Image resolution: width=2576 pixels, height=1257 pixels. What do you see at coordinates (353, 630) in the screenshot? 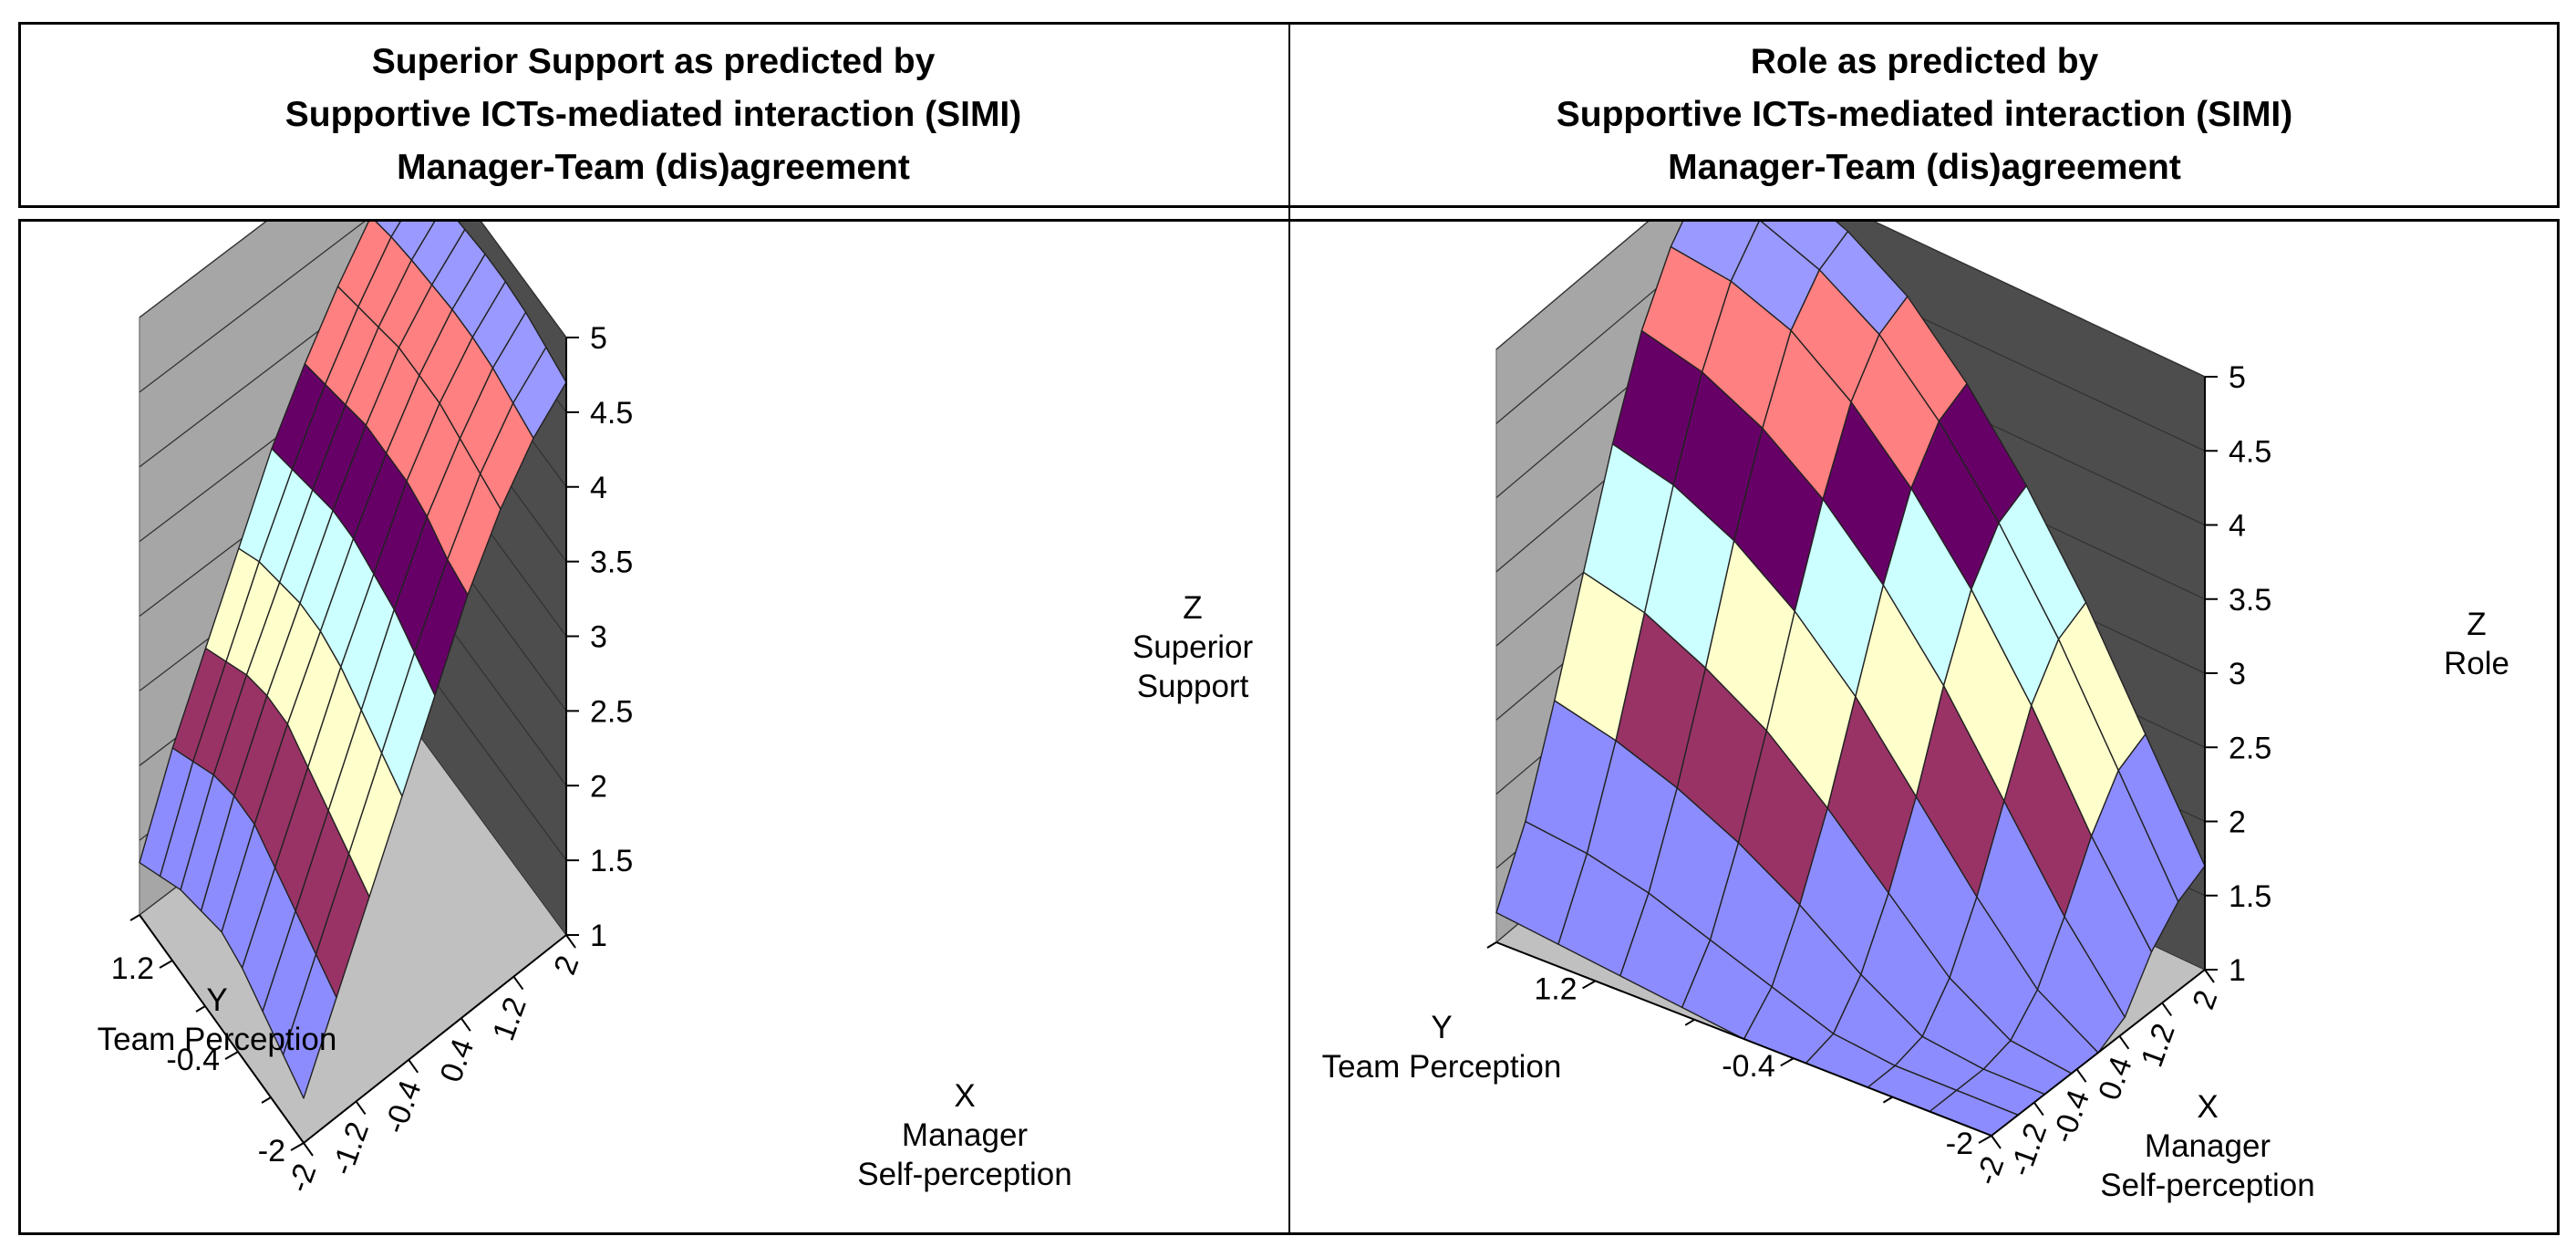
I see `surface` at bounding box center [353, 630].